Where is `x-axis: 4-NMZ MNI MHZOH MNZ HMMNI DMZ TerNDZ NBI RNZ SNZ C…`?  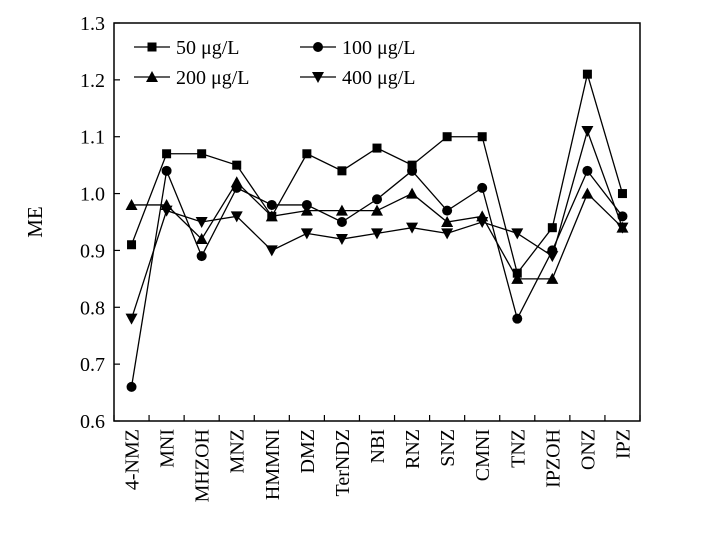 x-axis: 4-NMZ MNI MHZOH MNZ HMMNI DMZ TerNDZ NBI RNZ SNZ C… is located at coordinates (377, 458).